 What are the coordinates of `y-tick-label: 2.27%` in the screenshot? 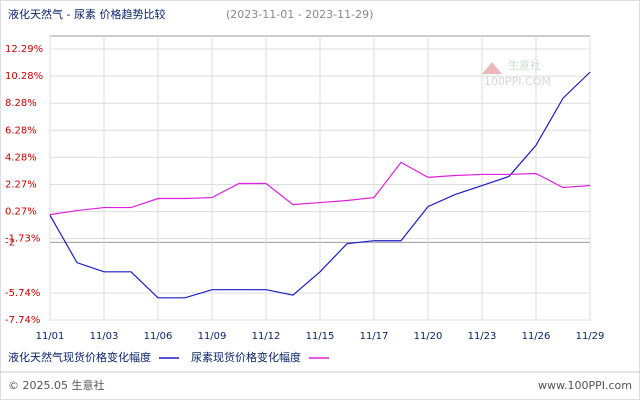 It's located at (21, 185).